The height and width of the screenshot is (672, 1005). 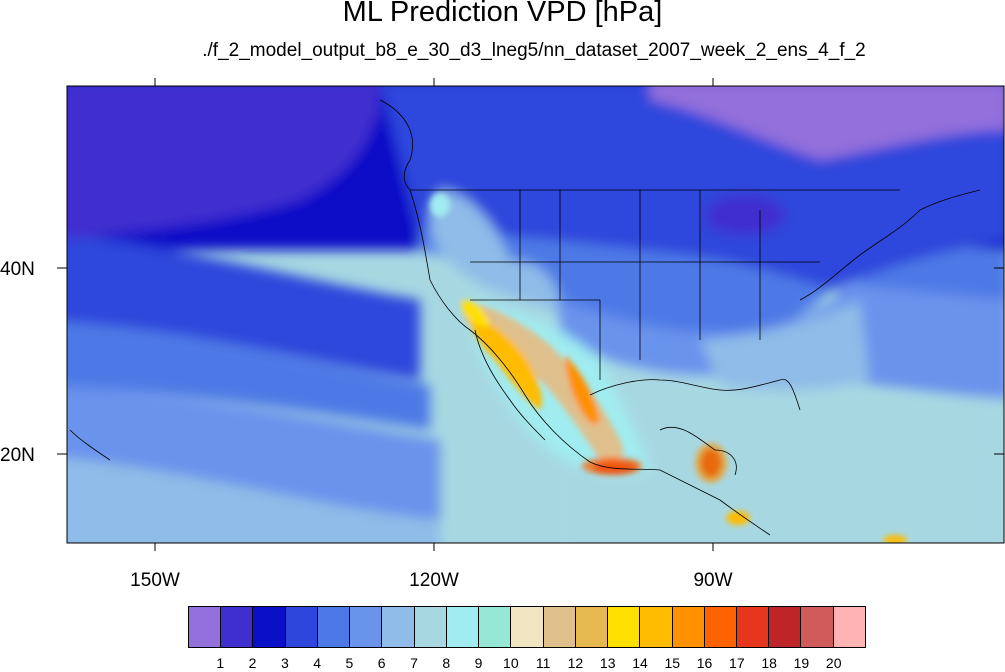 What do you see at coordinates (782, 455) in the screenshot?
I see `gulf-pale` at bounding box center [782, 455].